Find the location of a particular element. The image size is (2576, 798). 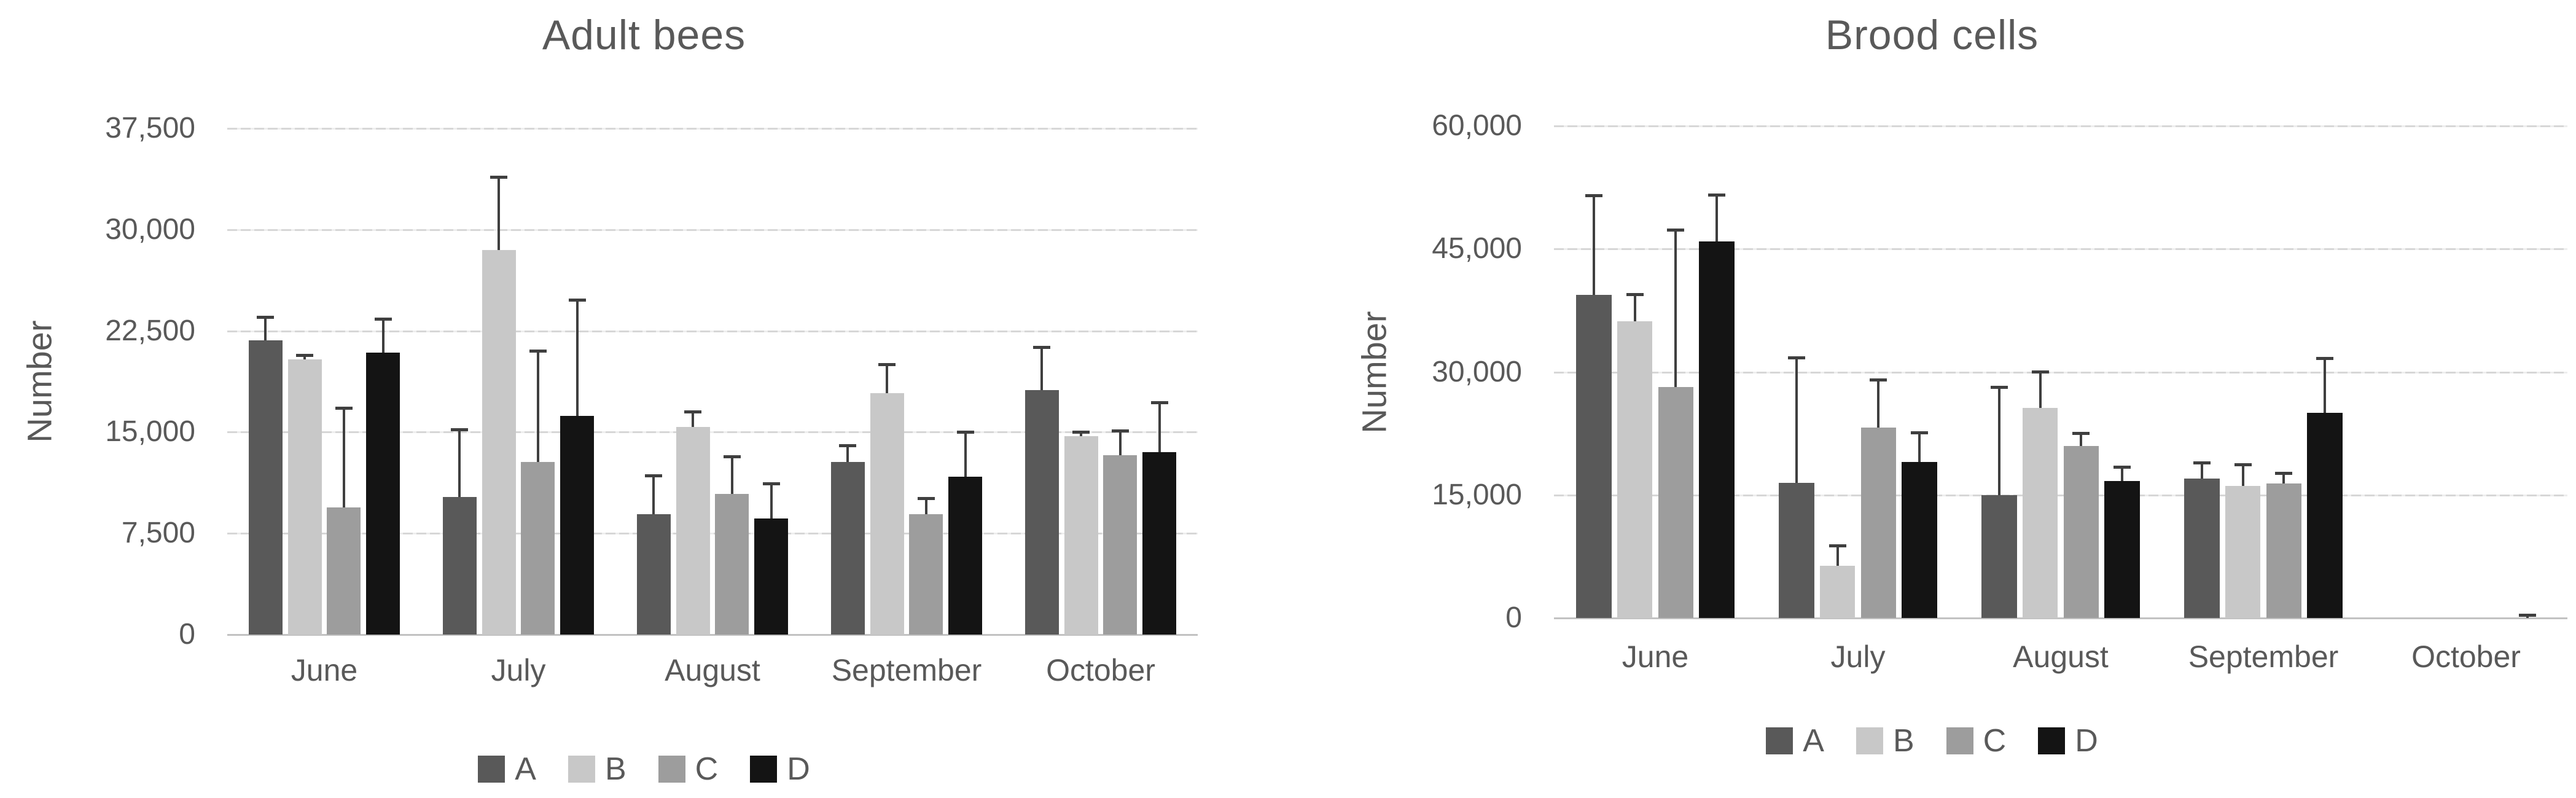

error-bar-D-June is located at coordinates (383, 335).